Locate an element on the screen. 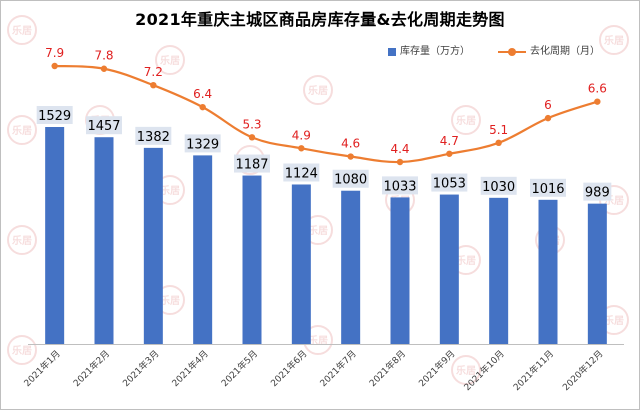  bar-value-label: 1529 is located at coordinates (54, 116).